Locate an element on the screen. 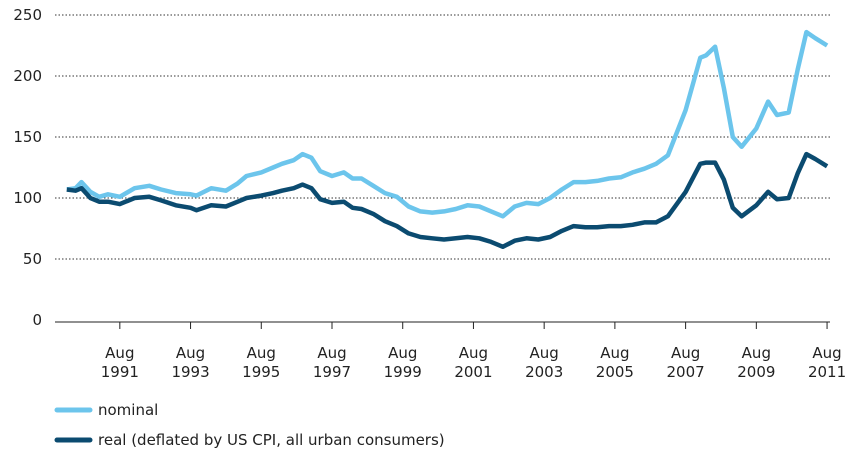  x-tick-label: Aug 1993 is located at coordinates (190, 362).